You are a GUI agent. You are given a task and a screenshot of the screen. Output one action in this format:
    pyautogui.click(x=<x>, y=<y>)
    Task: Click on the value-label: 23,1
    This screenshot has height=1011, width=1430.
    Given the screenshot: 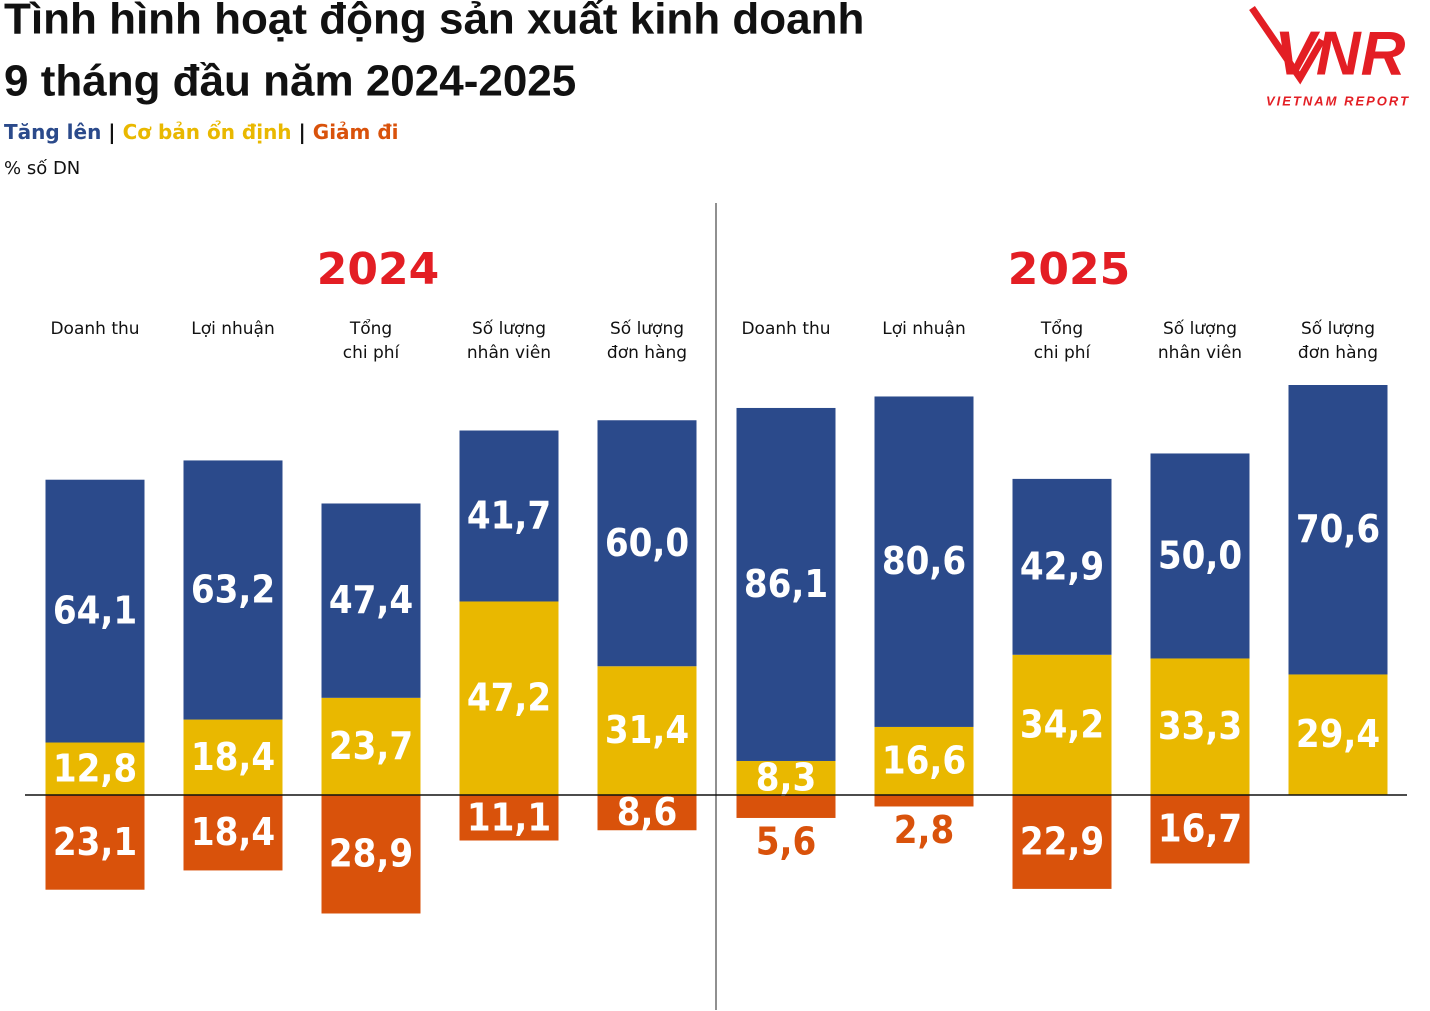 What is the action you would take?
    pyautogui.click(x=95, y=842)
    